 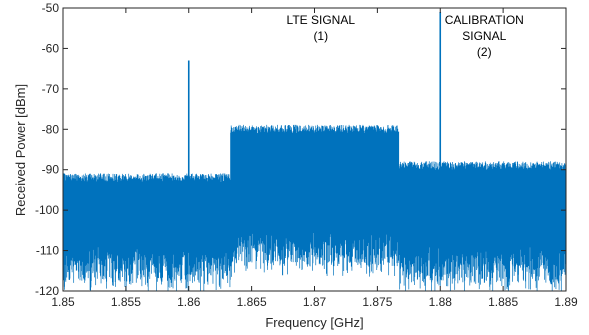 What do you see at coordinates (126, 302) in the screenshot?
I see `x-tick-label: 1.855` at bounding box center [126, 302].